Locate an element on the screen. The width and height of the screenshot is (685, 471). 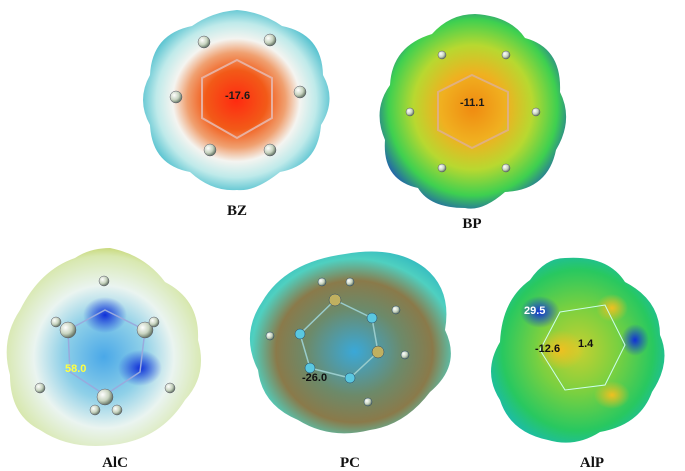
pc-esp-map is located at coordinates (350, 342).